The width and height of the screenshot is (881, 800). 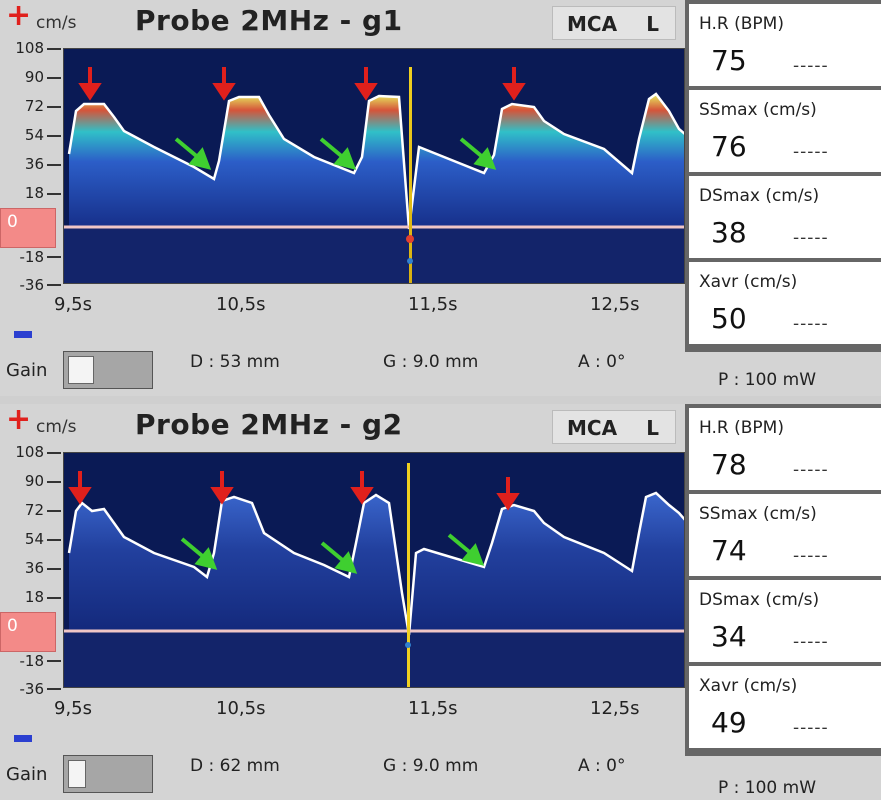 I want to click on metric-value: 34, so click(x=729, y=636).